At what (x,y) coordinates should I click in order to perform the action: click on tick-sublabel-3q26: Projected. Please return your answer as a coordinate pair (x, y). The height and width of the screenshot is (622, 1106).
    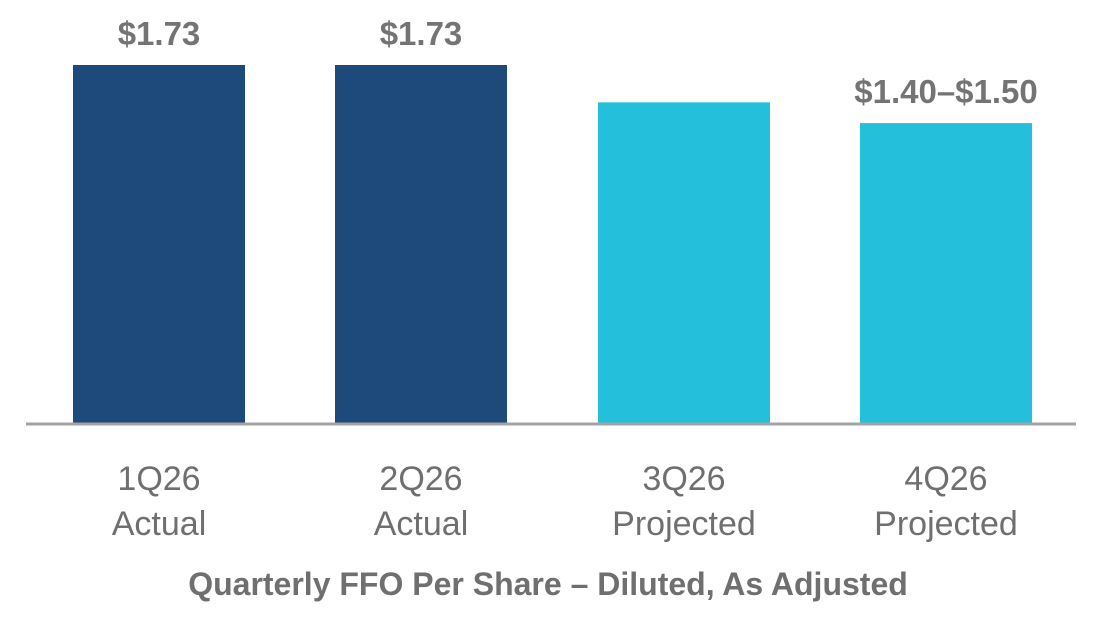
    Looking at the image, I should click on (684, 524).